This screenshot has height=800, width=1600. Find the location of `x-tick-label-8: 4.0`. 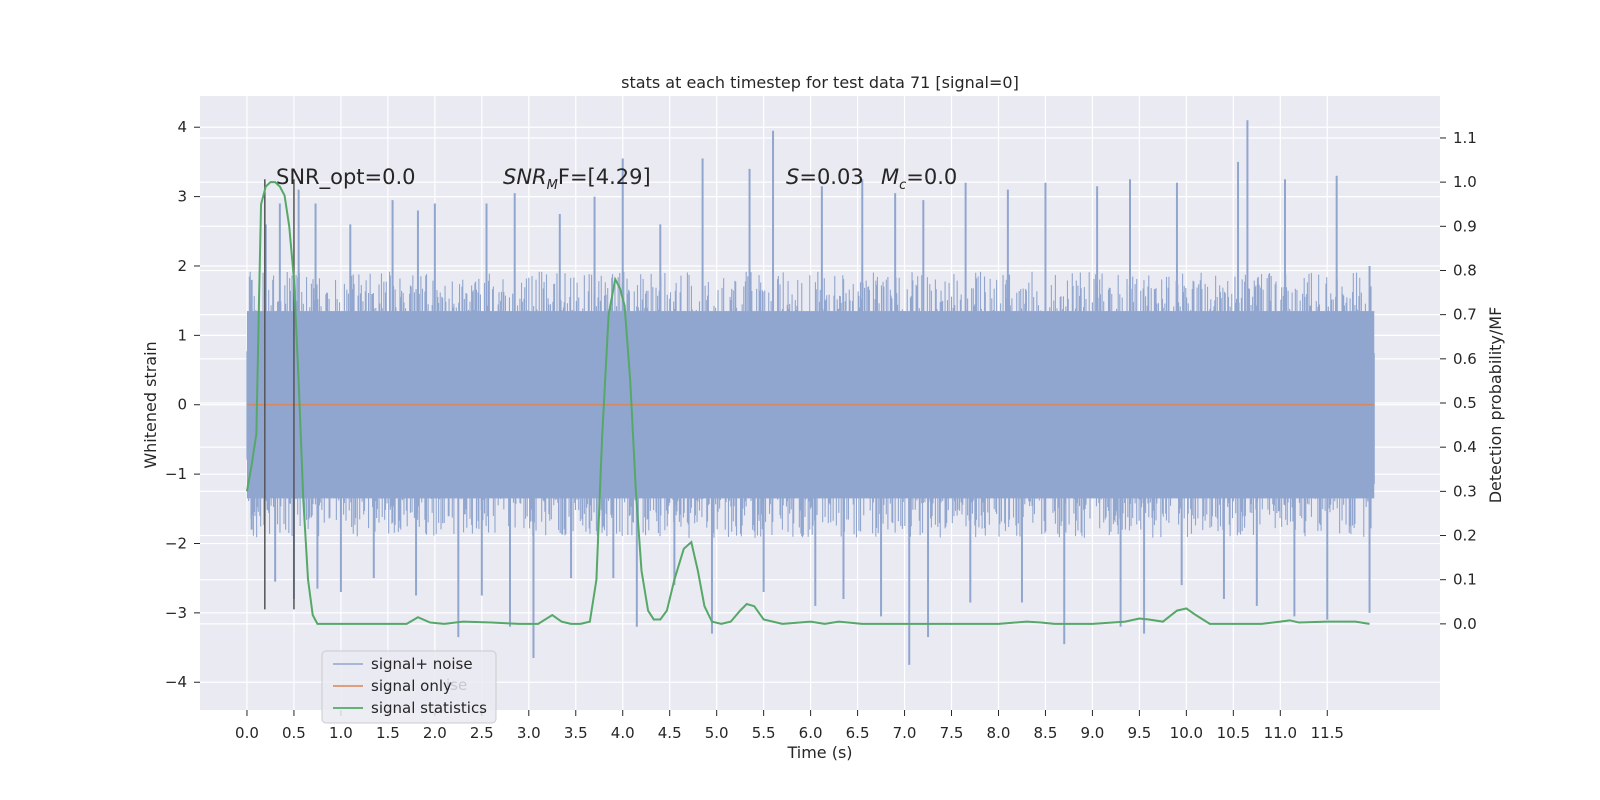

x-tick-label-8: 4.0 is located at coordinates (623, 733).